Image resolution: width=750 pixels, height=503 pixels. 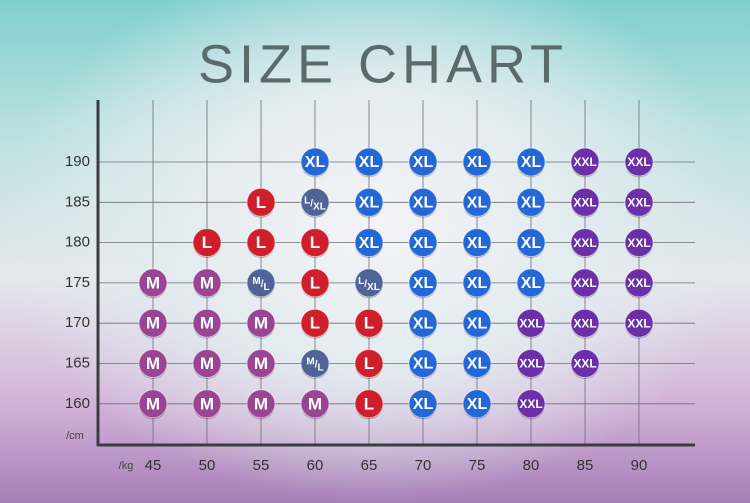 What do you see at coordinates (77, 242) in the screenshot?
I see `y-label: 180` at bounding box center [77, 242].